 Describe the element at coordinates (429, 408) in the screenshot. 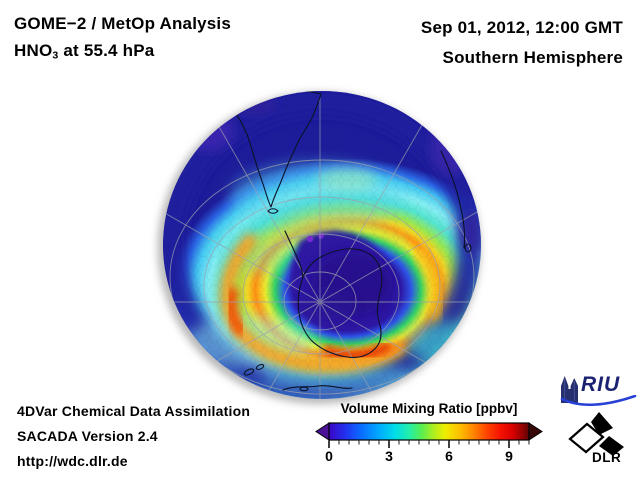

I see `colorbar-title: Volume Mixing Ratio [ppbv]` at that location.